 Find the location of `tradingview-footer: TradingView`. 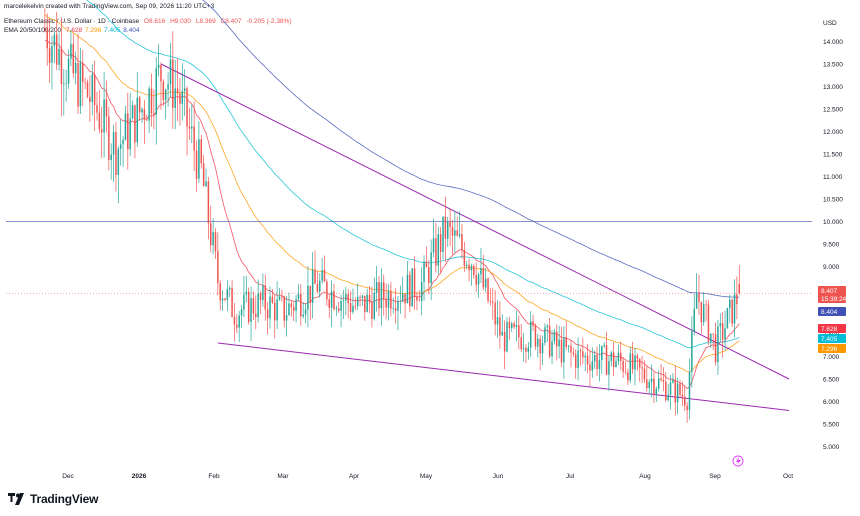

tradingview-footer: TradingView is located at coordinates (53, 499).